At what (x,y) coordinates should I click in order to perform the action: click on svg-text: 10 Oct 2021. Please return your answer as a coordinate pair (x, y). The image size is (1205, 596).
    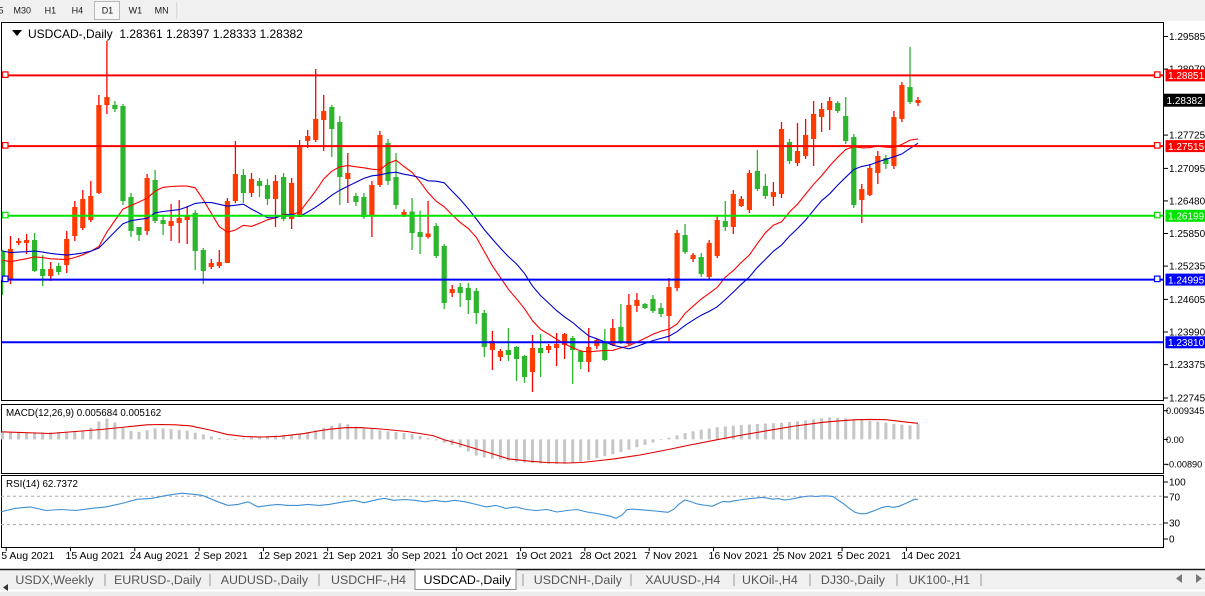
    Looking at the image, I should click on (479, 556).